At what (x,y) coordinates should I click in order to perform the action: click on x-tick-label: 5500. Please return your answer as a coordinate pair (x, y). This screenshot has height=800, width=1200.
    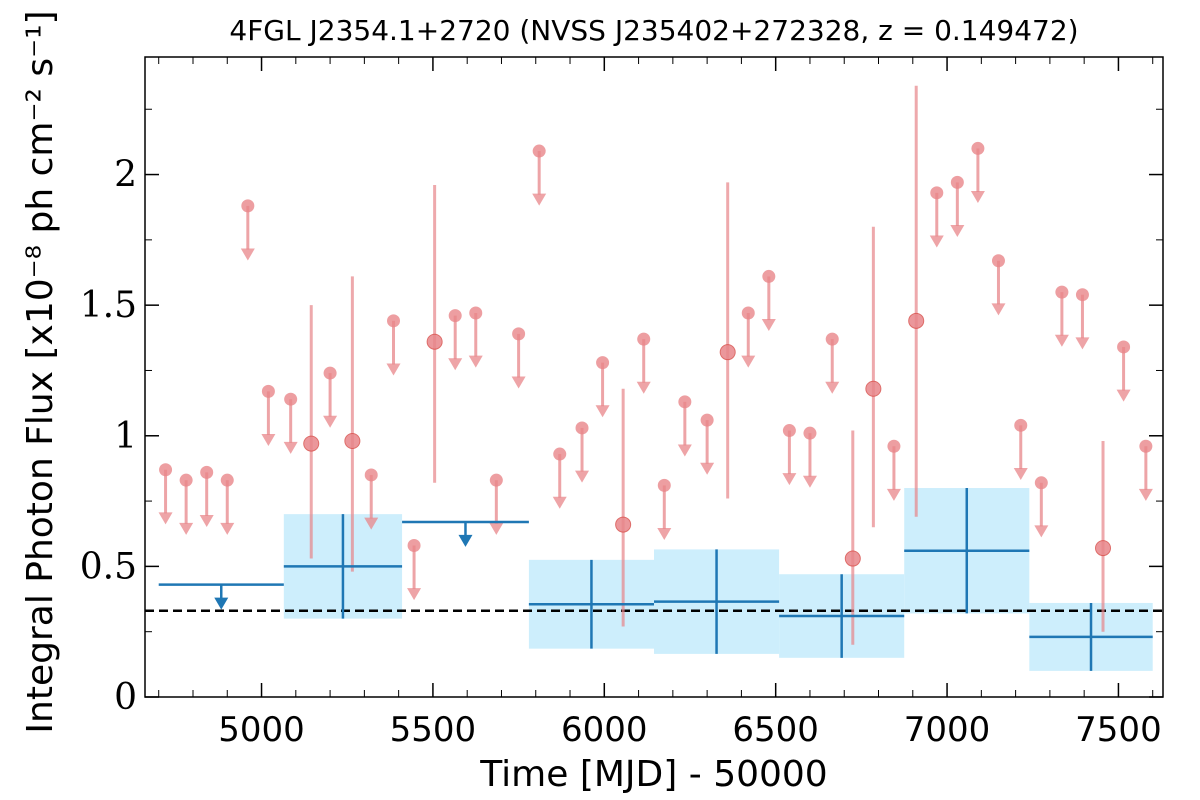
    Looking at the image, I should click on (433, 730).